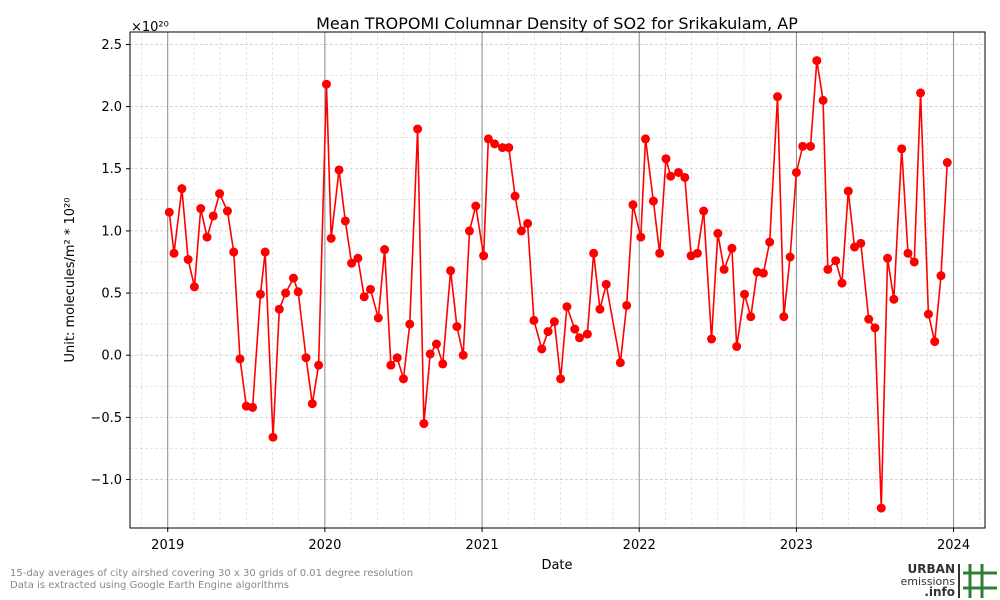 The image size is (1000, 600). What do you see at coordinates (111, 107) in the screenshot?
I see `y-tick-label: 2.0` at bounding box center [111, 107].